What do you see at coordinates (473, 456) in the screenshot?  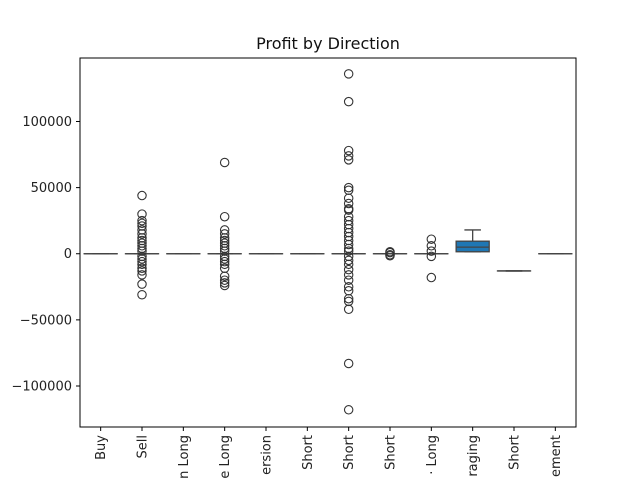 I see `x-tick-label: raging` at bounding box center [473, 456].